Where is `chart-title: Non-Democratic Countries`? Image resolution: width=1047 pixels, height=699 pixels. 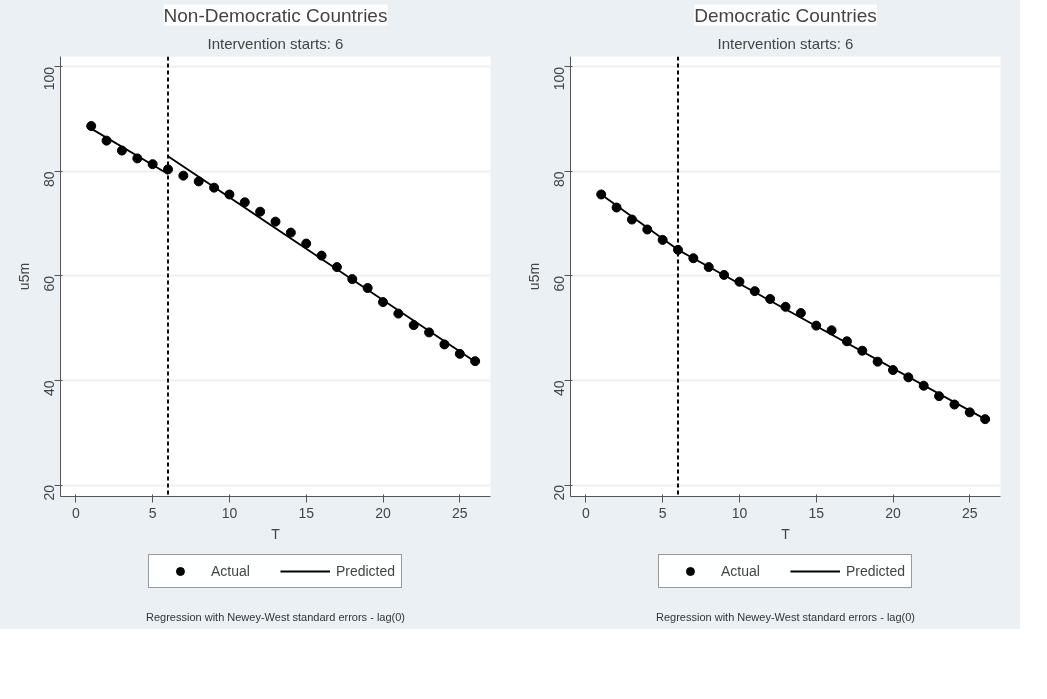 chart-title: Non-Democratic Countries is located at coordinates (275, 15).